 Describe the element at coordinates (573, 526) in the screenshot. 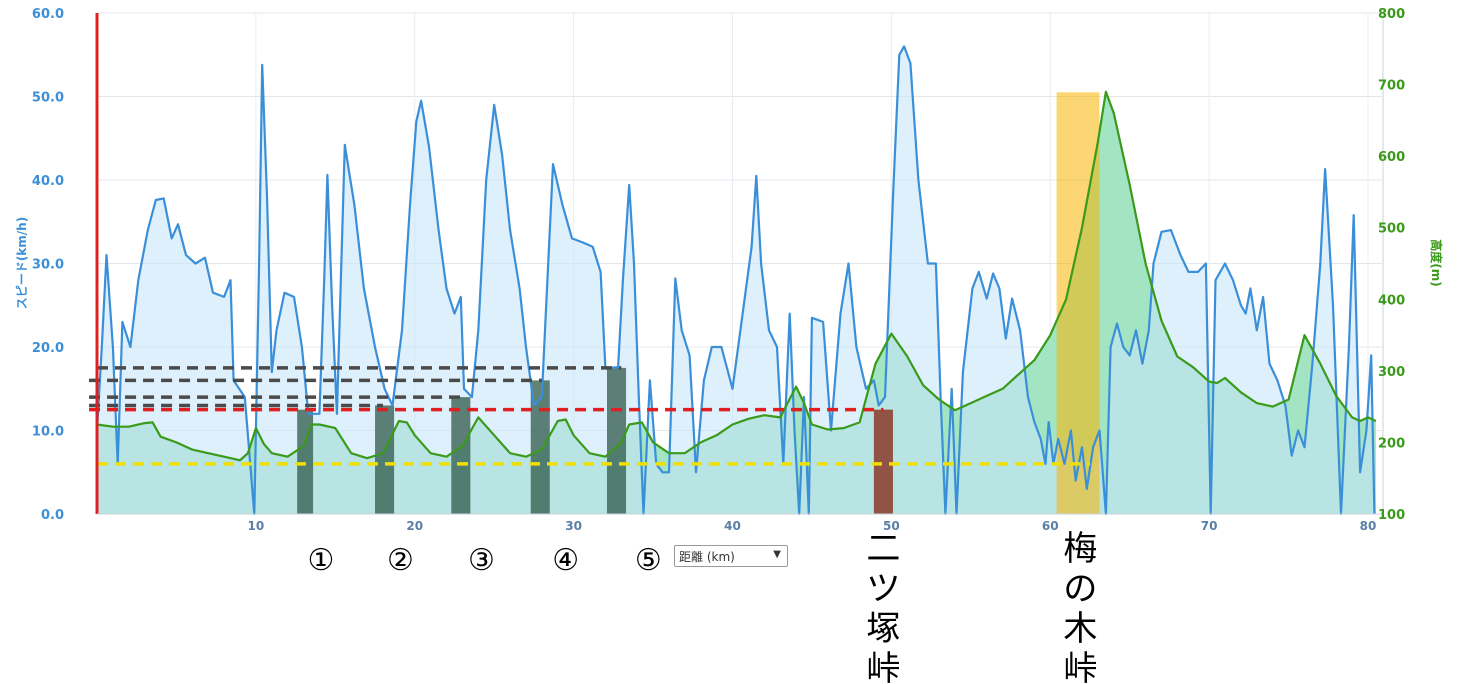

I see `x-tick-label-2: 30` at that location.